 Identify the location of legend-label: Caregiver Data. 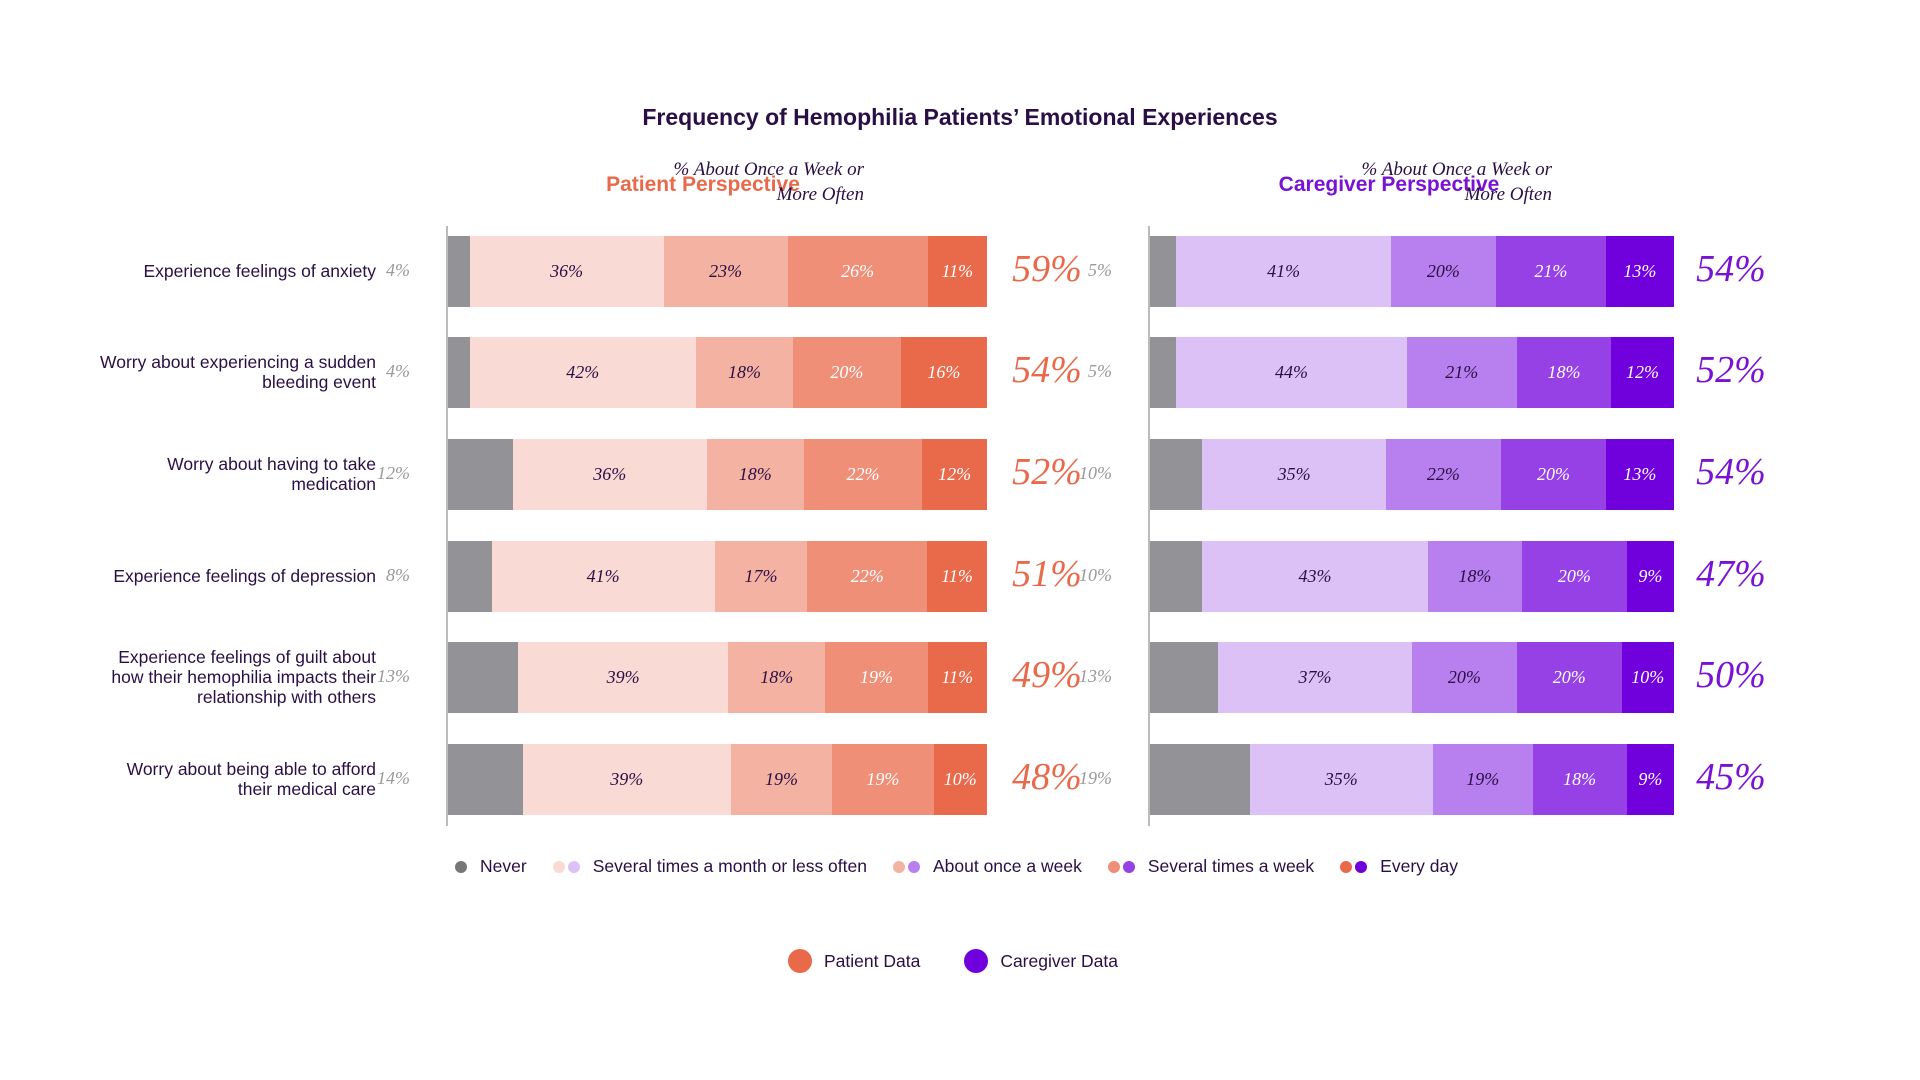
(1059, 960).